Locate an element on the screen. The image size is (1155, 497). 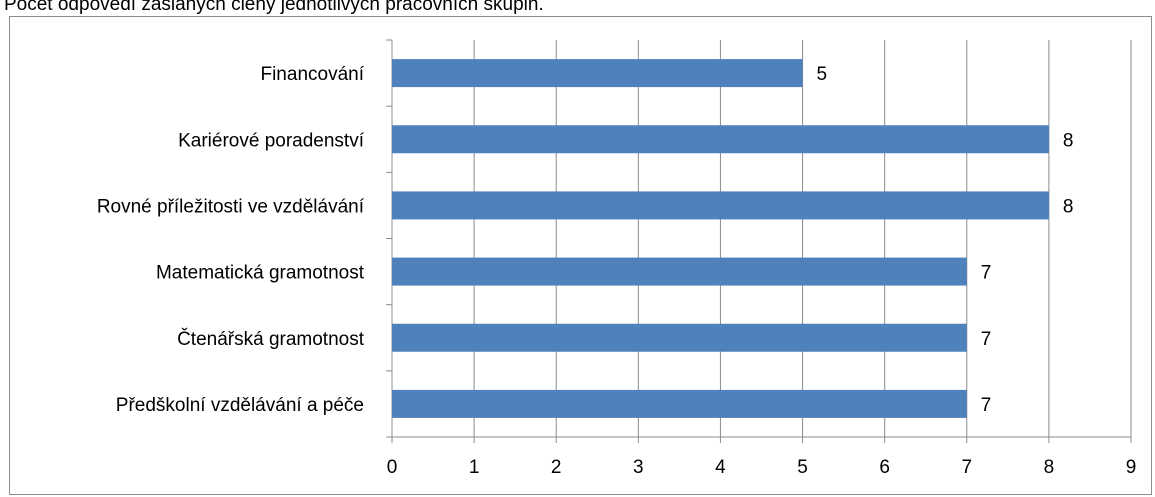
x-tick-label: 8 is located at coordinates (1049, 467).